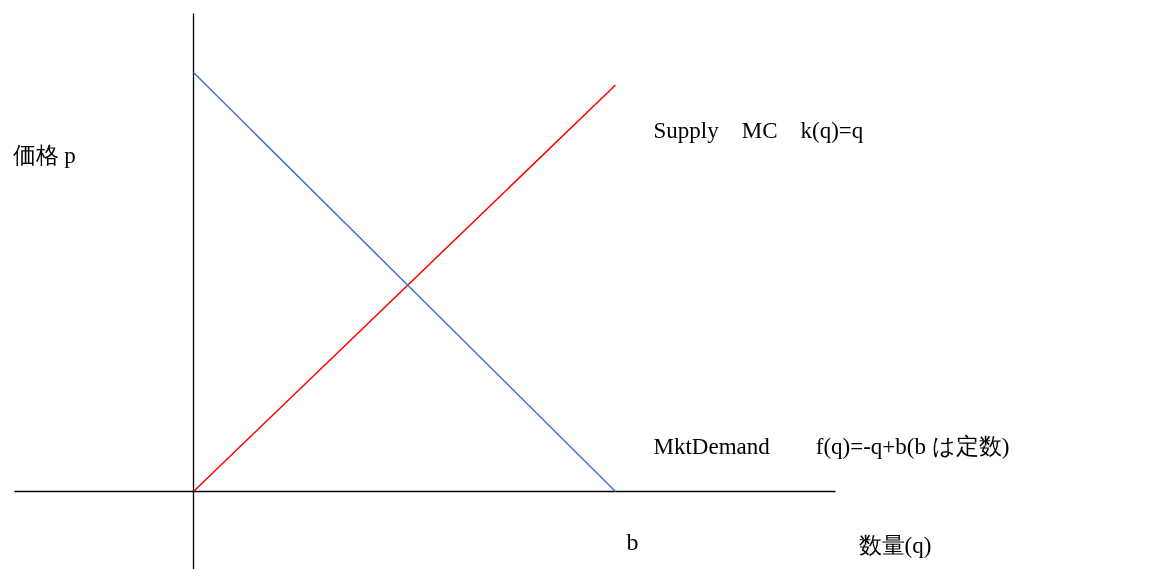  What do you see at coordinates (44, 155) in the screenshot?
I see `y-axis-title: 価格 p` at bounding box center [44, 155].